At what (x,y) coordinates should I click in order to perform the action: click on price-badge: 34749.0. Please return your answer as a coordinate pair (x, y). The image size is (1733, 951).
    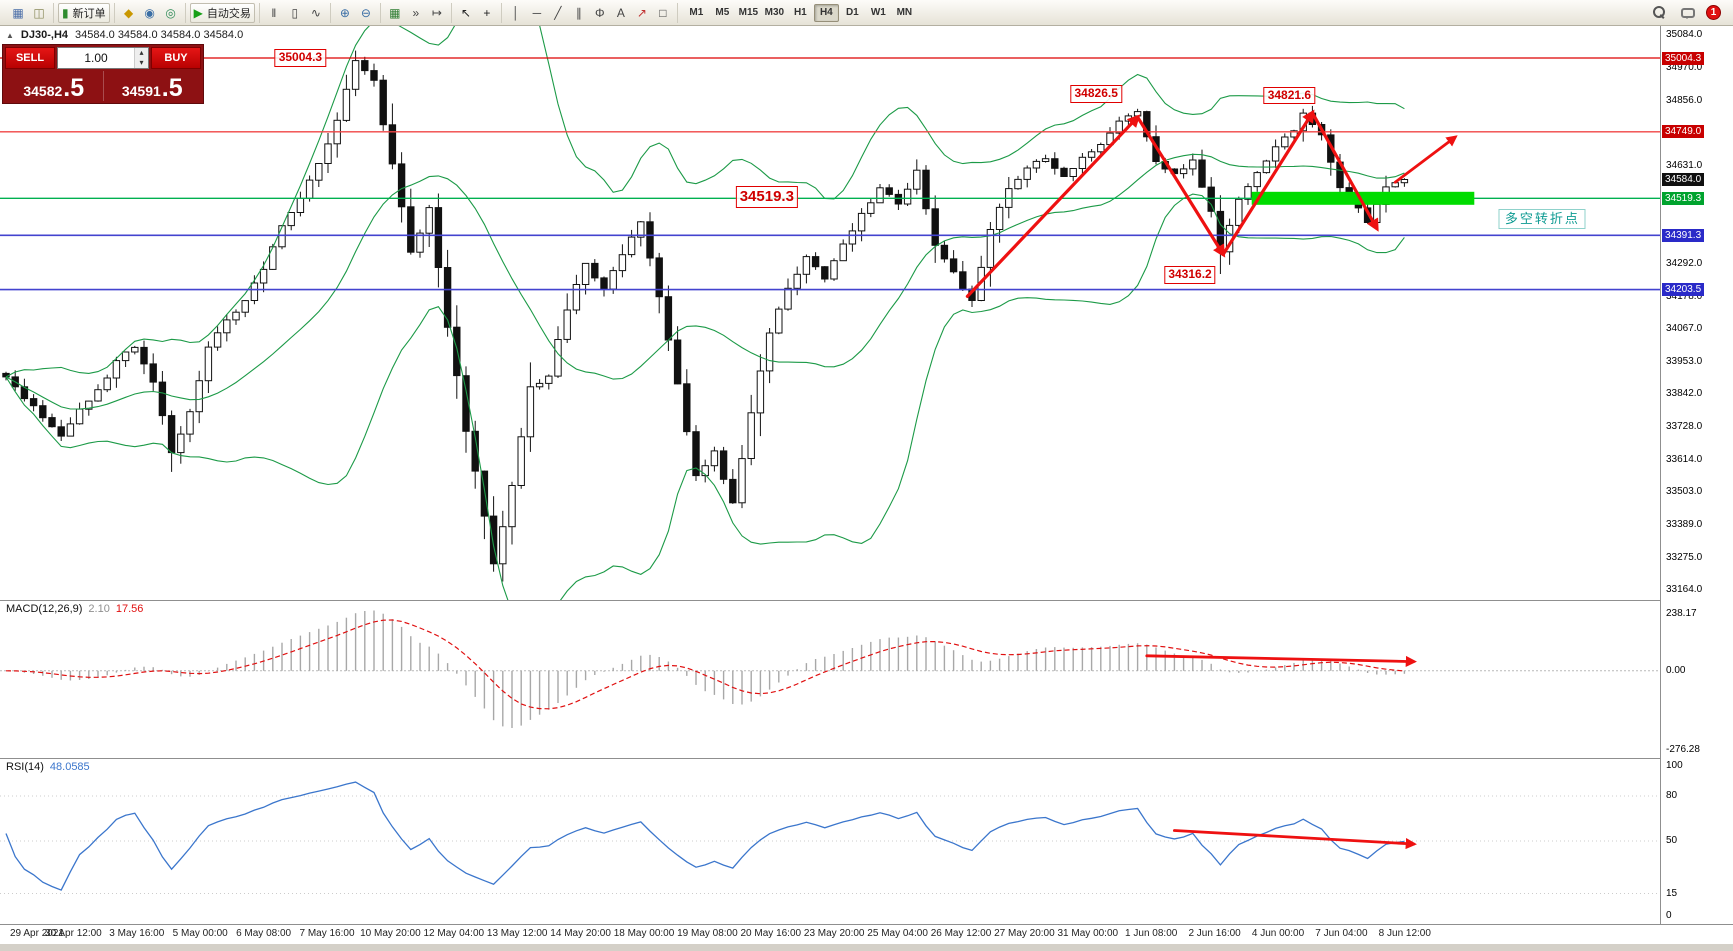
    Looking at the image, I should click on (1683, 132).